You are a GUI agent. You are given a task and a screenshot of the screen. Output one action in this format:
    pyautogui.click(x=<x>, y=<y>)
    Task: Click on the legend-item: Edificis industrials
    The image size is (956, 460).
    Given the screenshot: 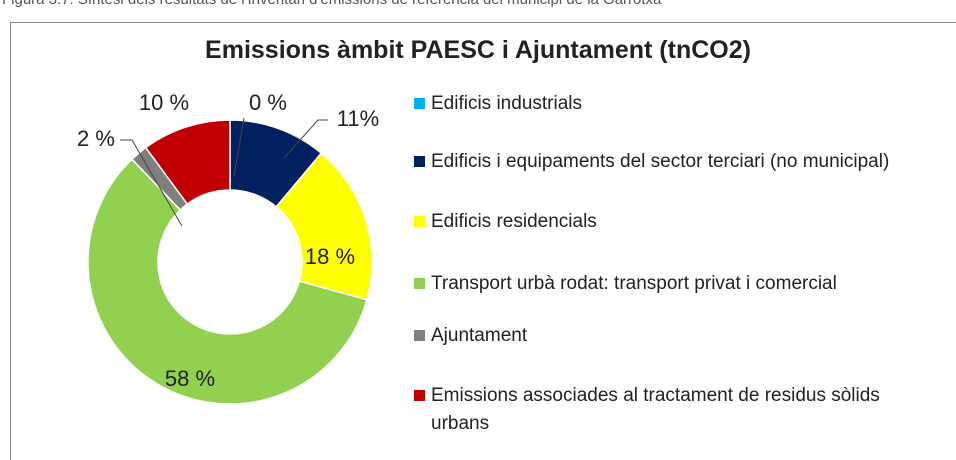 What is the action you would take?
    pyautogui.click(x=674, y=104)
    